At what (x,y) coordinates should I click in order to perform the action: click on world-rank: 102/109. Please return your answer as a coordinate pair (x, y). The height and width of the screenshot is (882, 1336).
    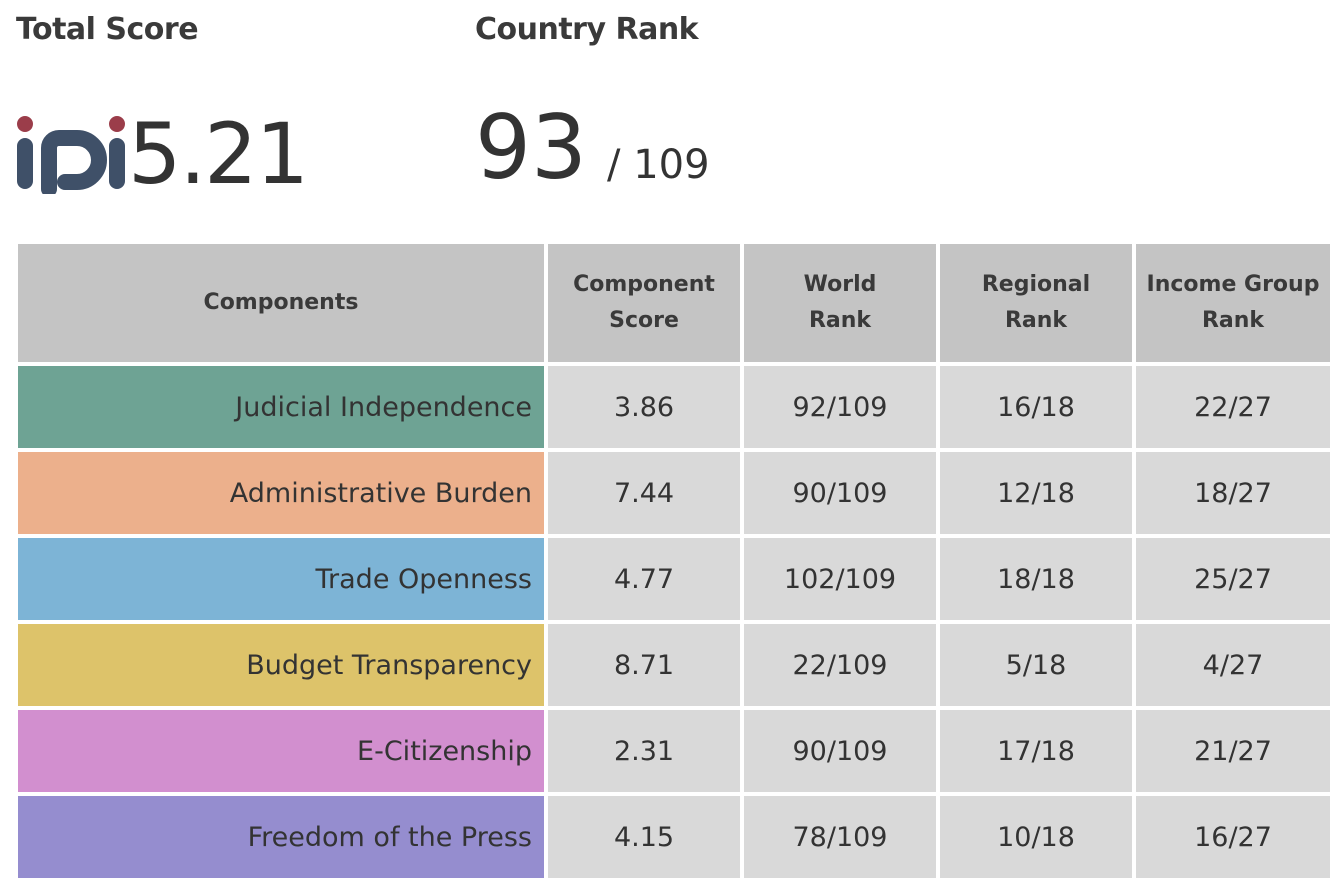
    Looking at the image, I should click on (840, 579).